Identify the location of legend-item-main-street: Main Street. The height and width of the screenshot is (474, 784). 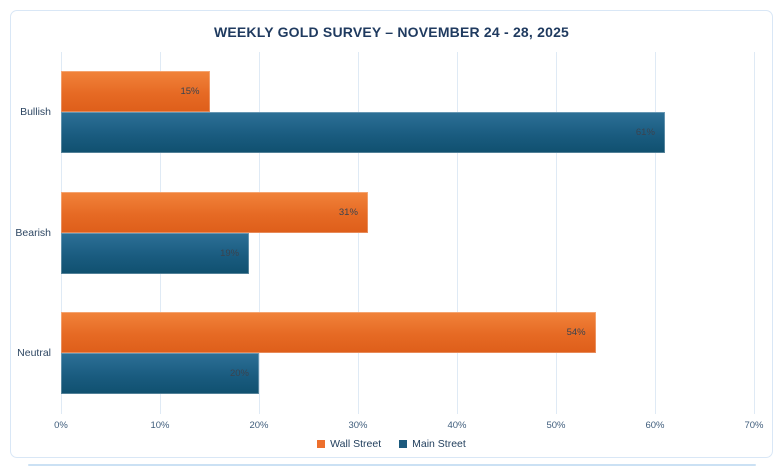
(432, 444).